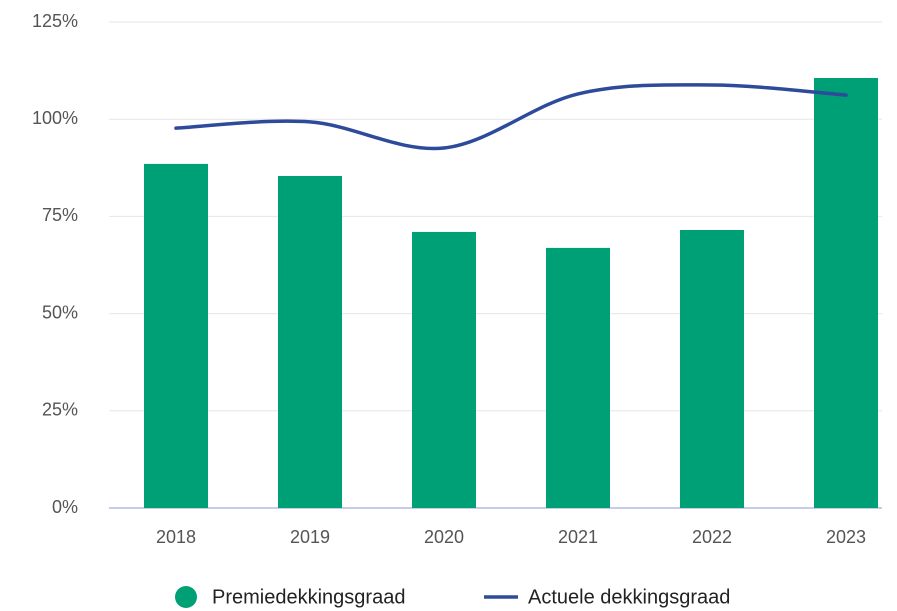 This screenshot has height=611, width=897. Describe the element at coordinates (176, 537) in the screenshot. I see `x-tick-label: 2018` at that location.